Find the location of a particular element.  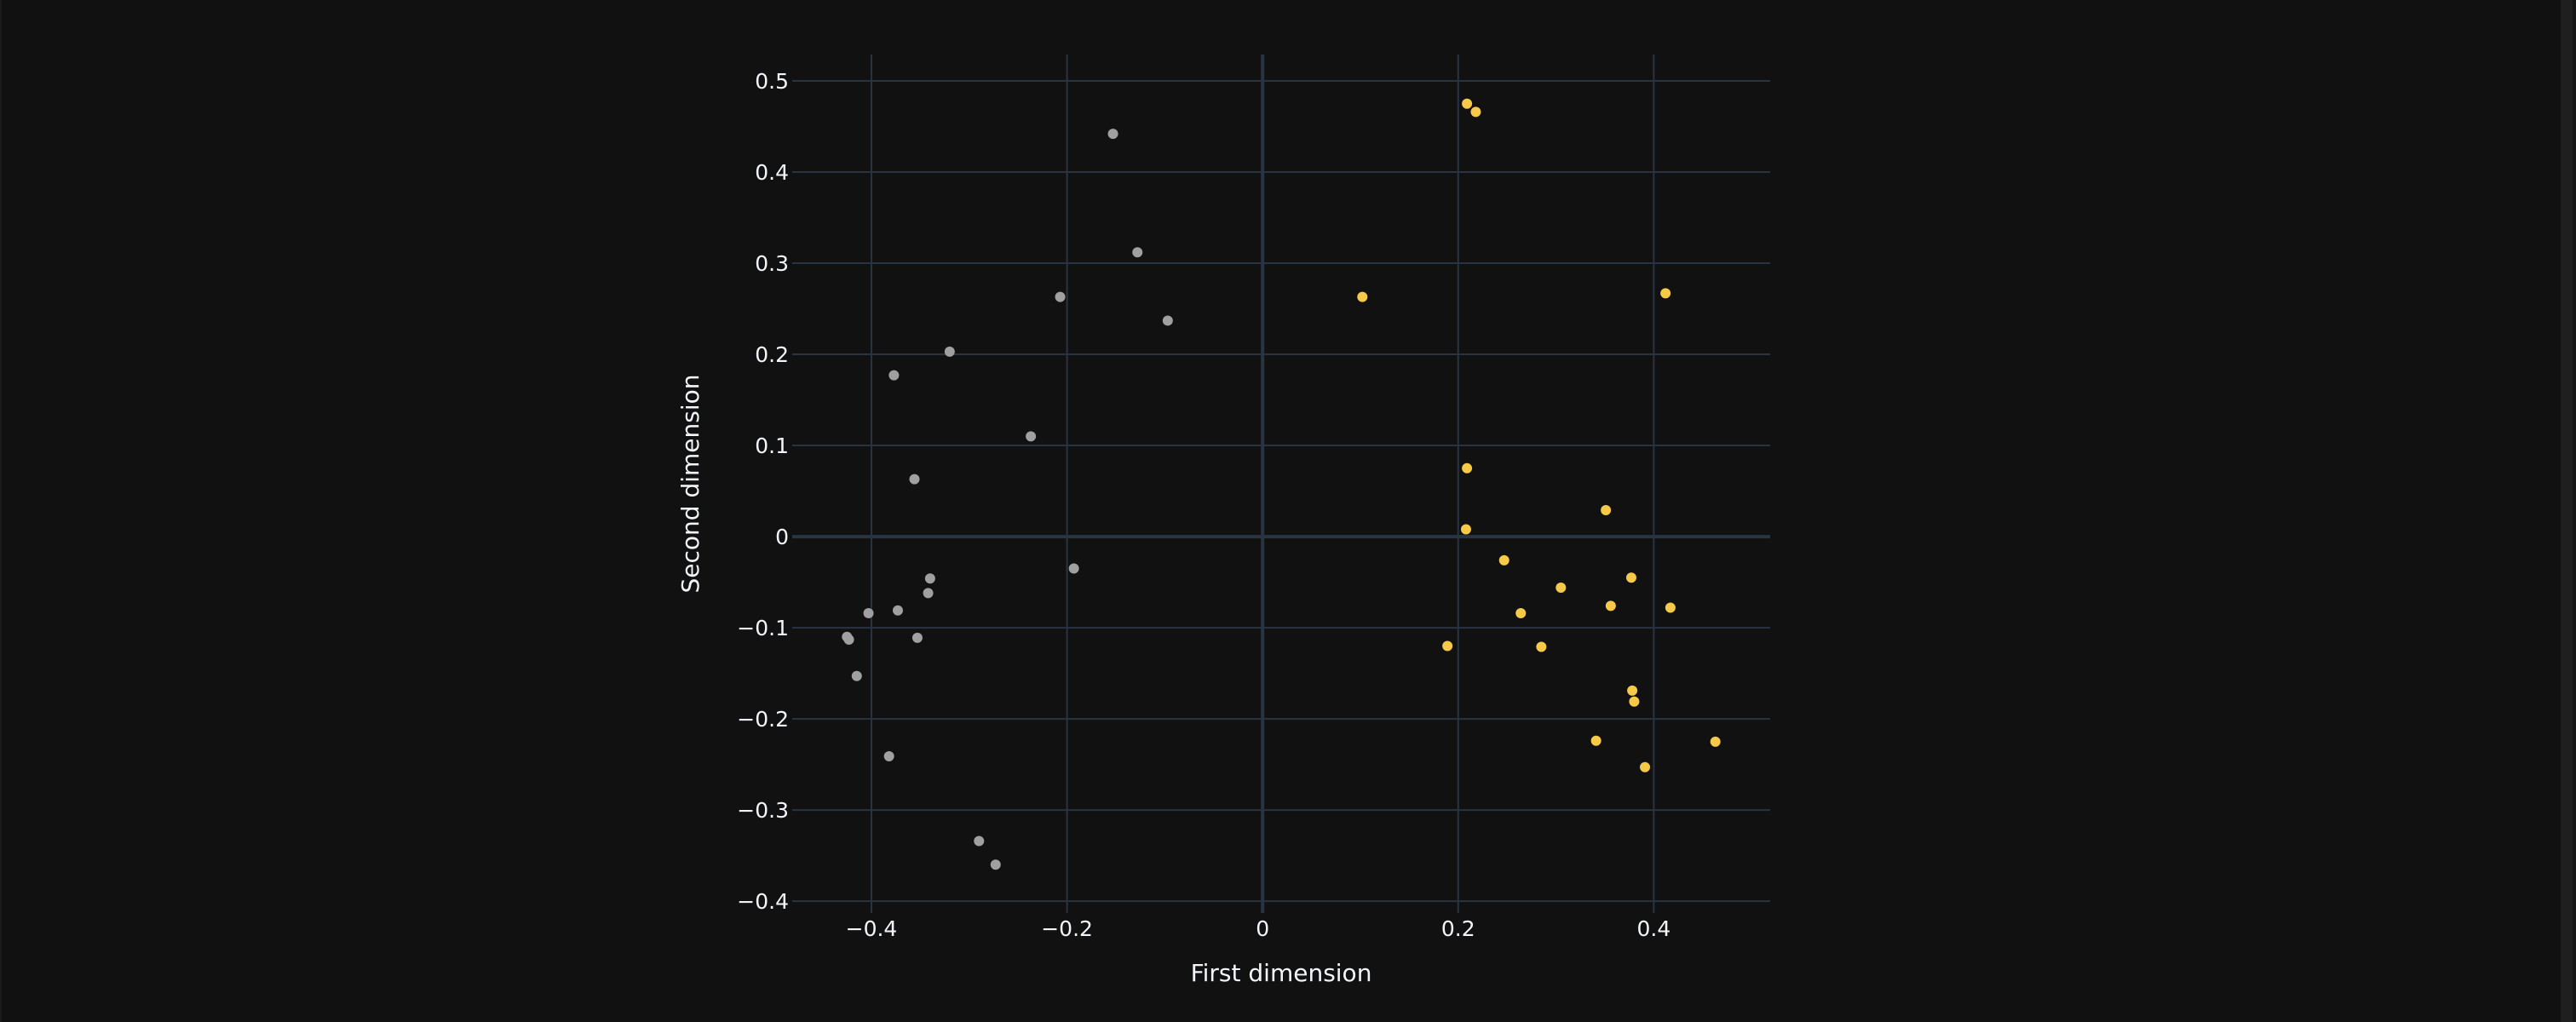

x-axis-title: First dimension is located at coordinates (1282, 973).